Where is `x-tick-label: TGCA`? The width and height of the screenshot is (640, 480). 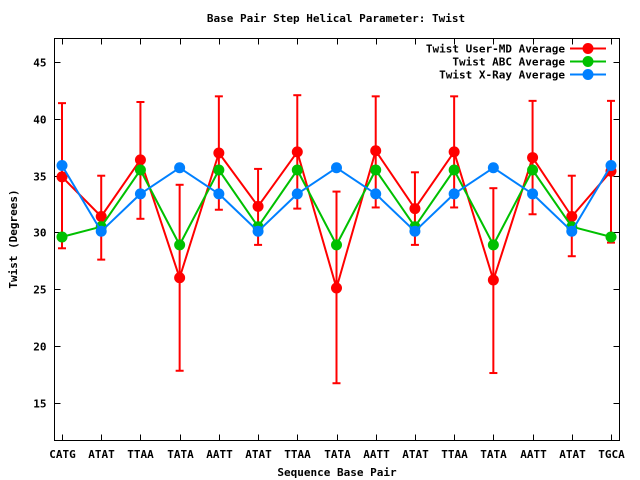
x-tick-label: TGCA is located at coordinates (611, 454).